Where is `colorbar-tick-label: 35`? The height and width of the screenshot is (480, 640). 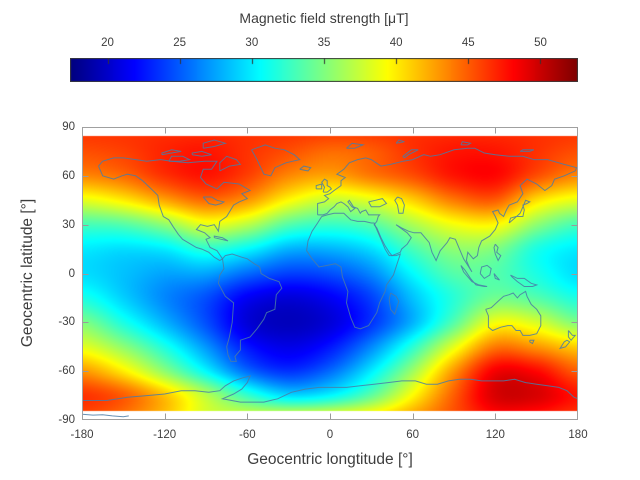 colorbar-tick-label: 35 is located at coordinates (324, 43).